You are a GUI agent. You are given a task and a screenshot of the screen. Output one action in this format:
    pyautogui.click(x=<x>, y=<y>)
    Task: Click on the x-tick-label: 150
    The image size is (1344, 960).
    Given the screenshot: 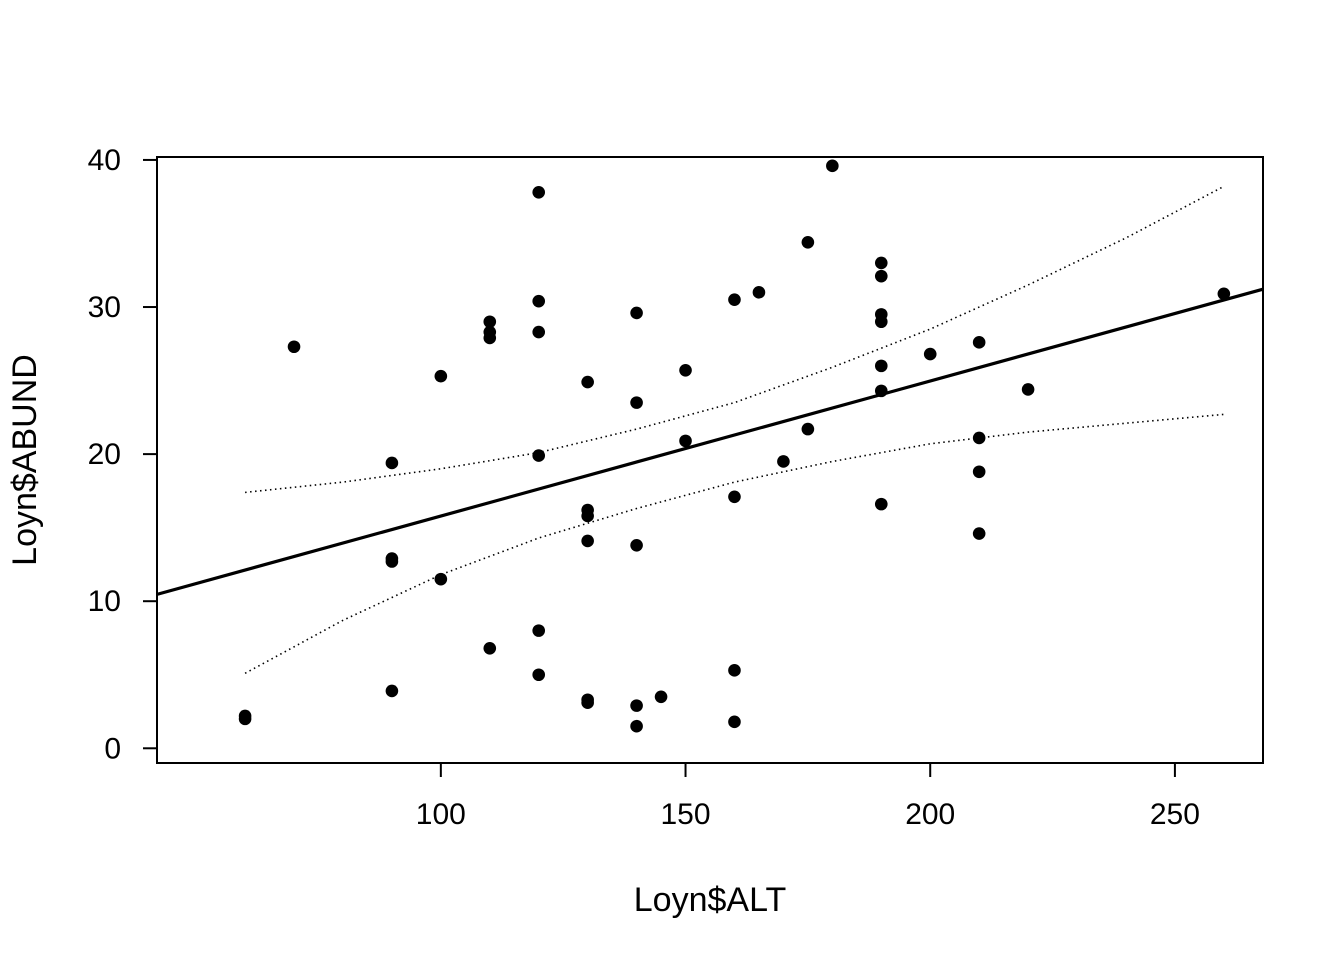 What is the action you would take?
    pyautogui.click(x=685, y=814)
    